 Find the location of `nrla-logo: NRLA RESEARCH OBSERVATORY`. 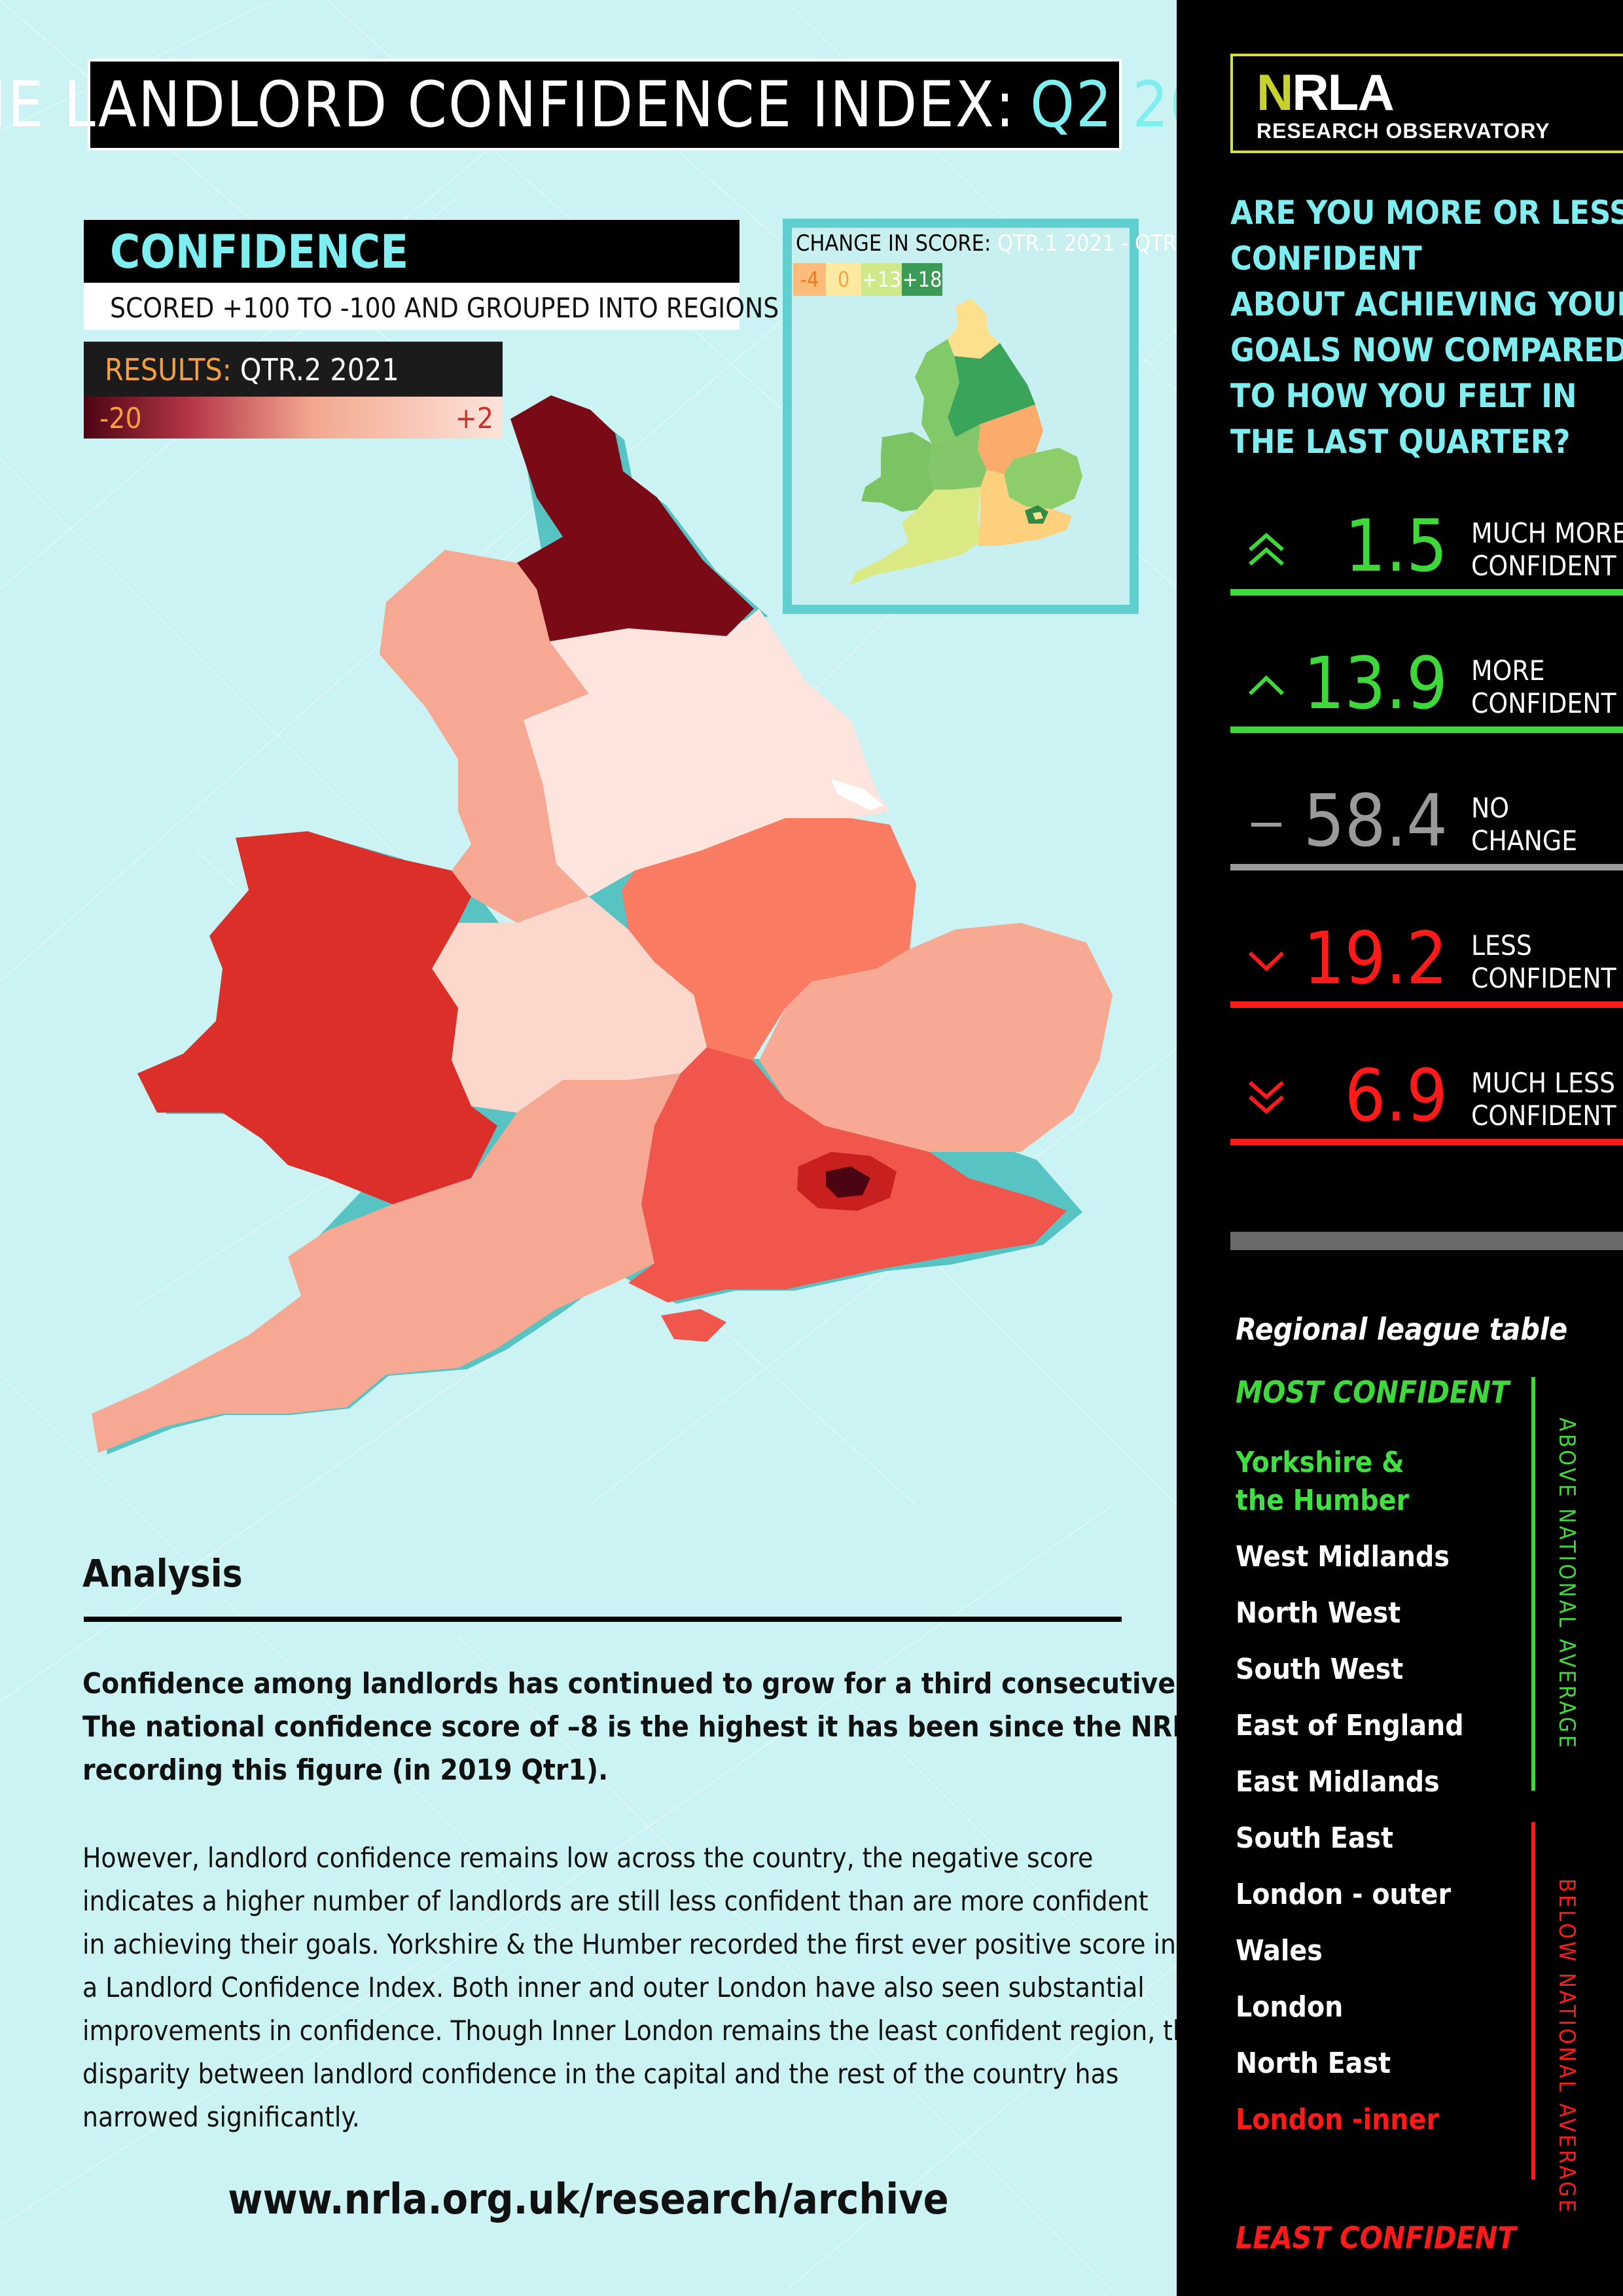

nrla-logo: NRLA RESEARCH OBSERVATORY is located at coordinates (1427, 103).